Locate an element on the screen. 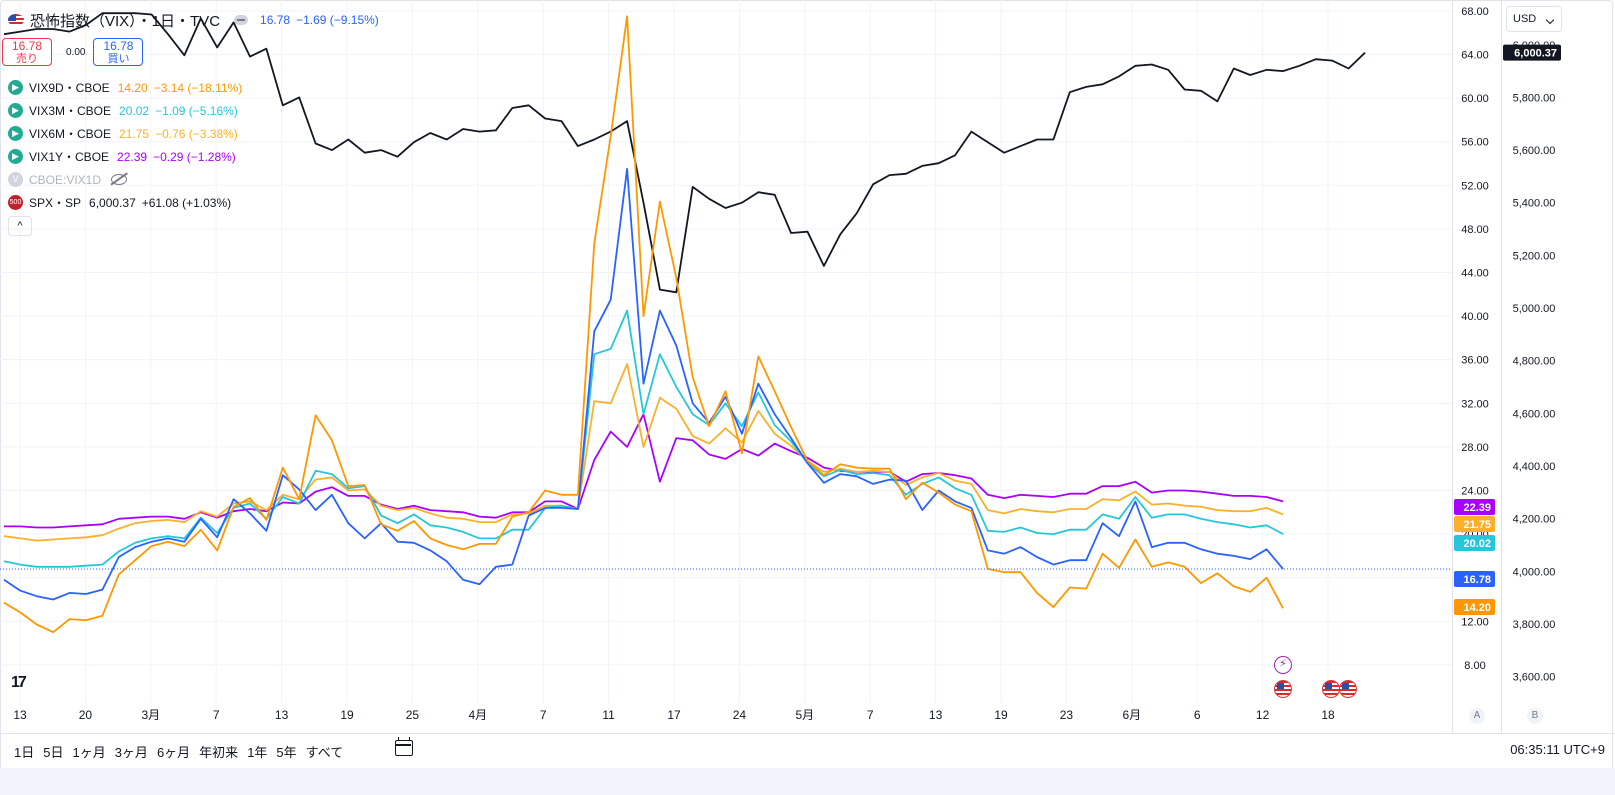 Image resolution: width=1615 pixels, height=795 pixels. series-name: VIX9D・CBOE is located at coordinates (69, 88).